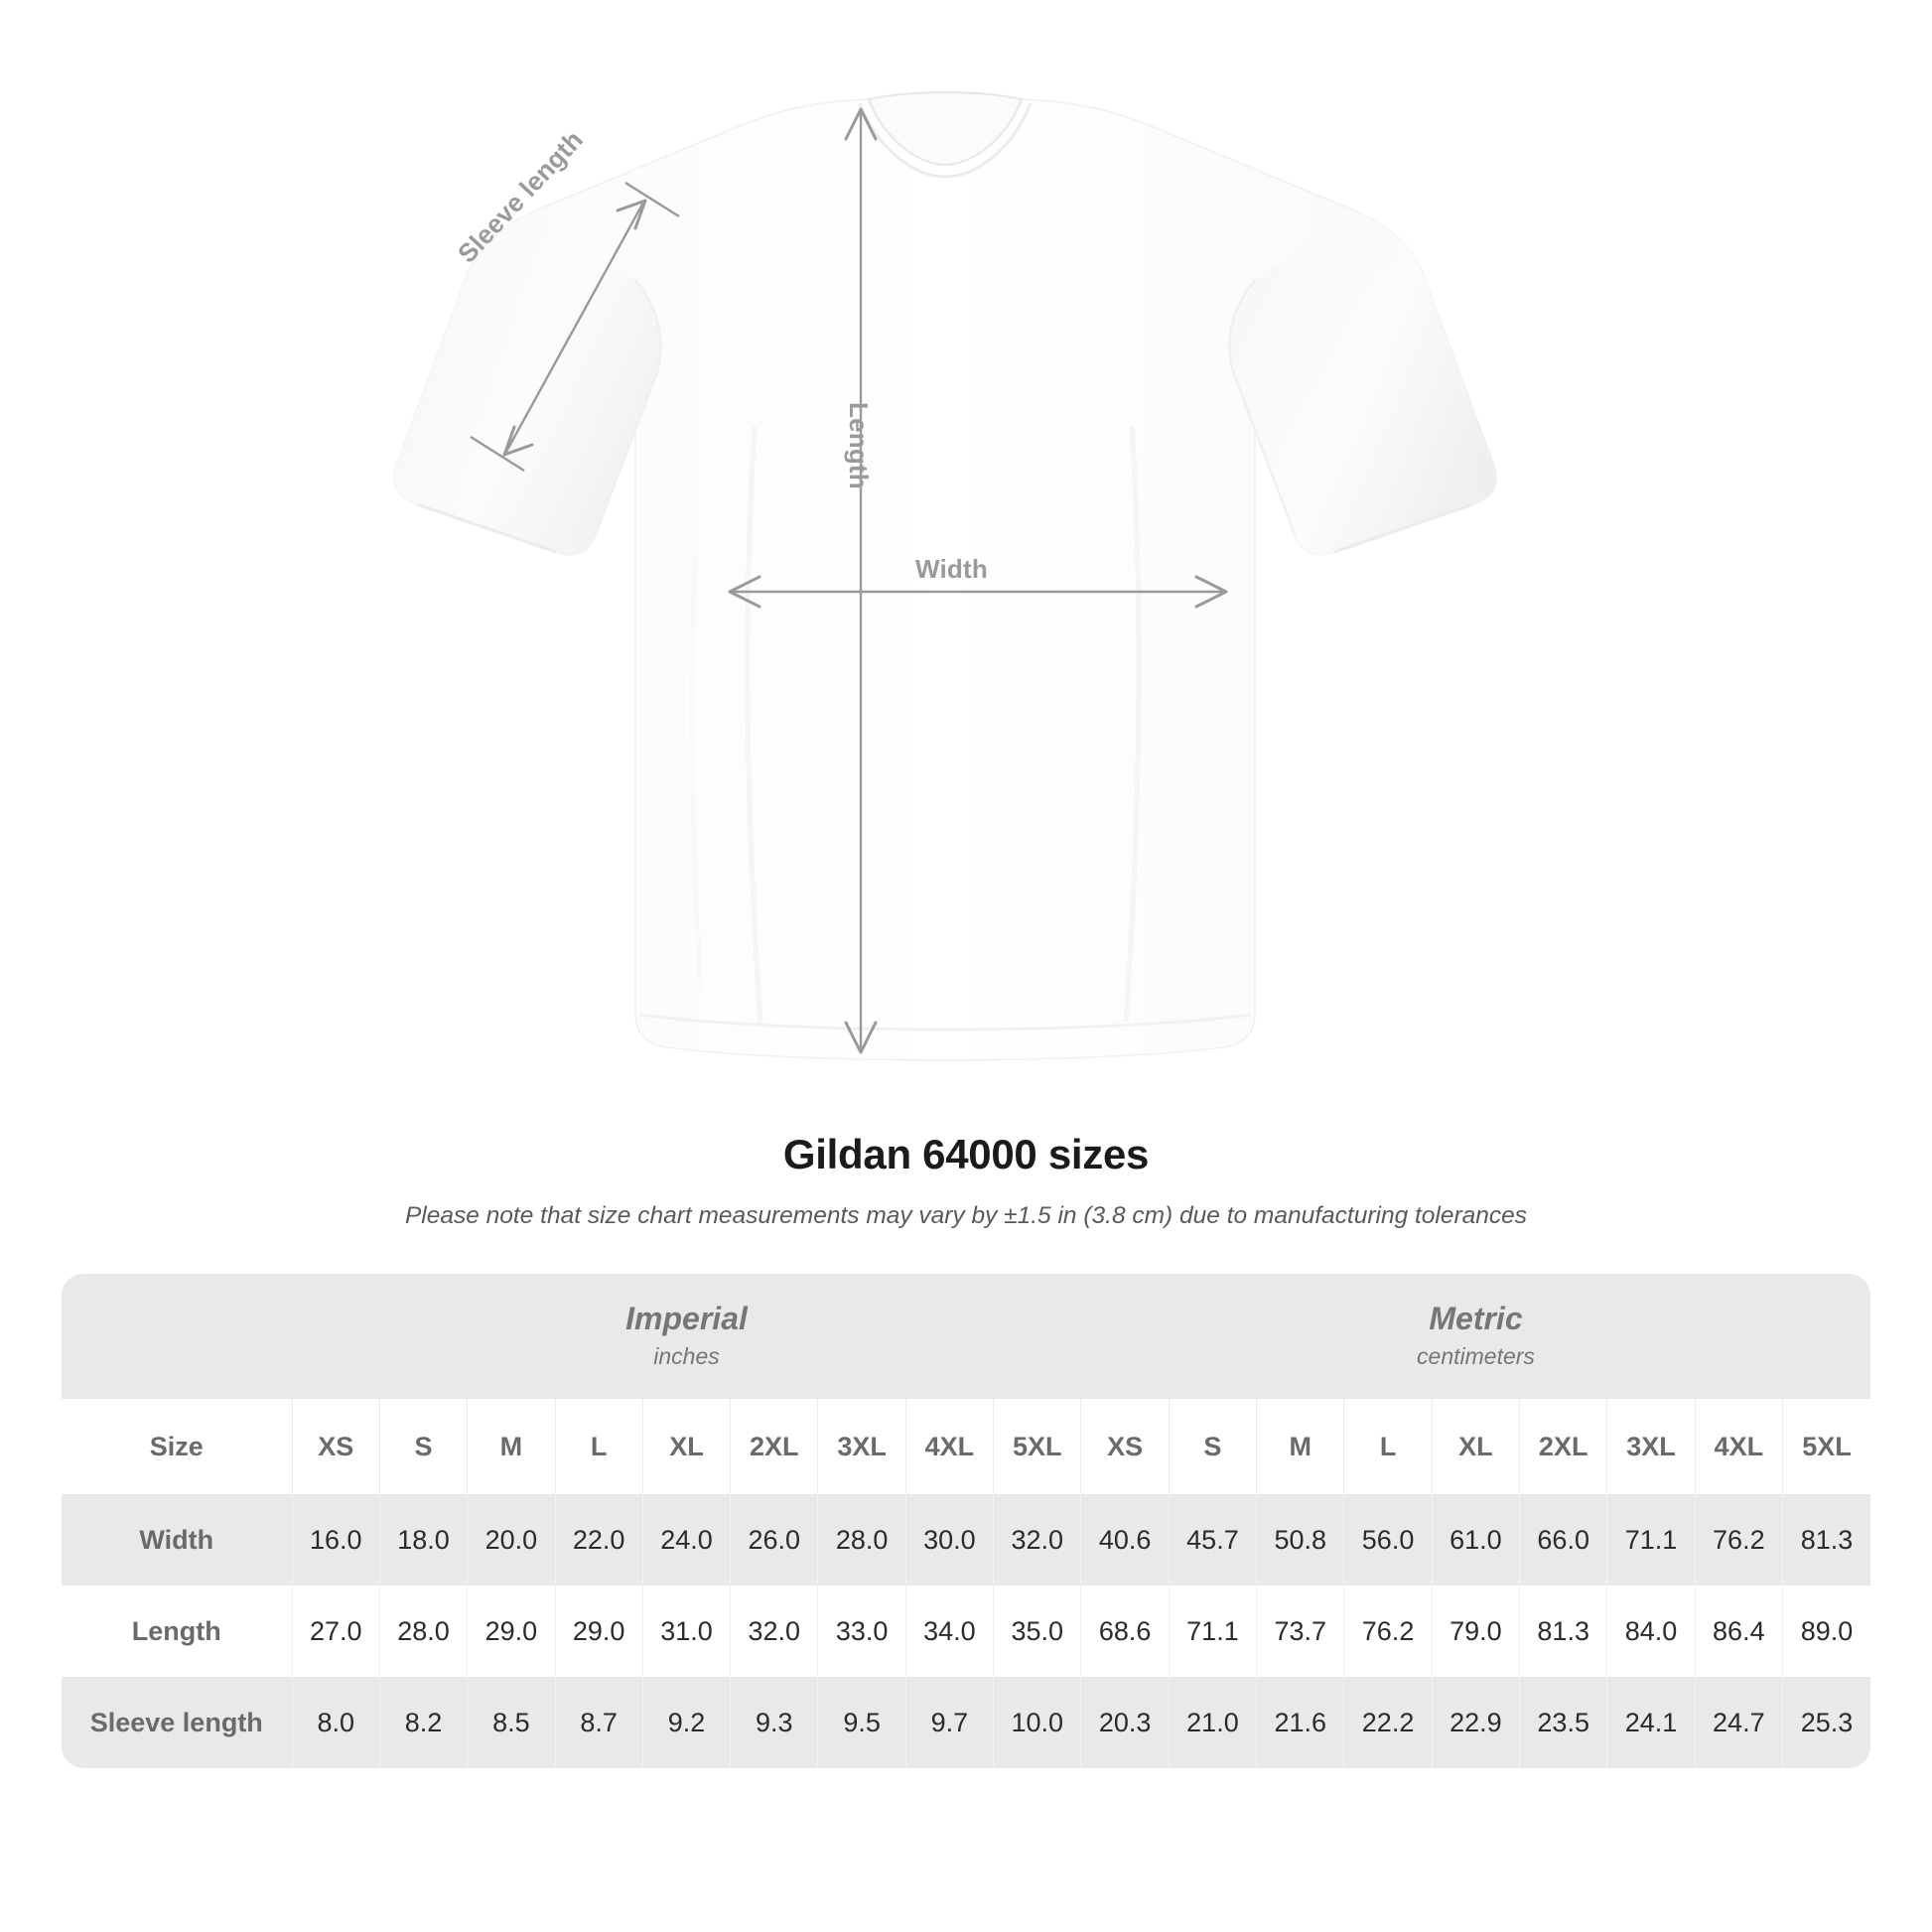 The height and width of the screenshot is (1932, 1932). Describe the element at coordinates (1300, 1722) in the screenshot. I see `measurement-cell: 21.6` at that location.